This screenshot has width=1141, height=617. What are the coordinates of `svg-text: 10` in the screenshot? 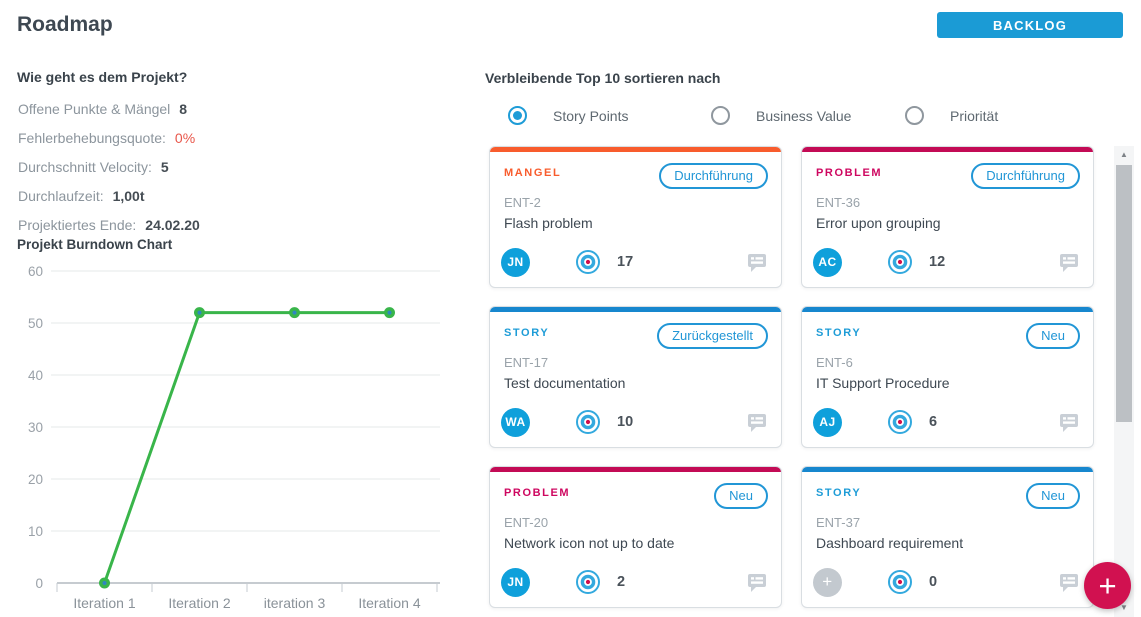 It's located at (35, 531).